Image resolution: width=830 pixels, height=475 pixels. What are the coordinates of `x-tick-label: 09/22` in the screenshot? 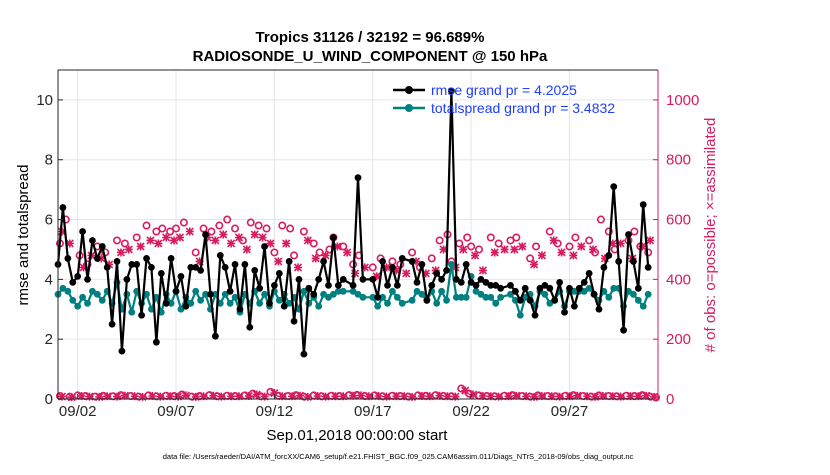 It's located at (471, 411).